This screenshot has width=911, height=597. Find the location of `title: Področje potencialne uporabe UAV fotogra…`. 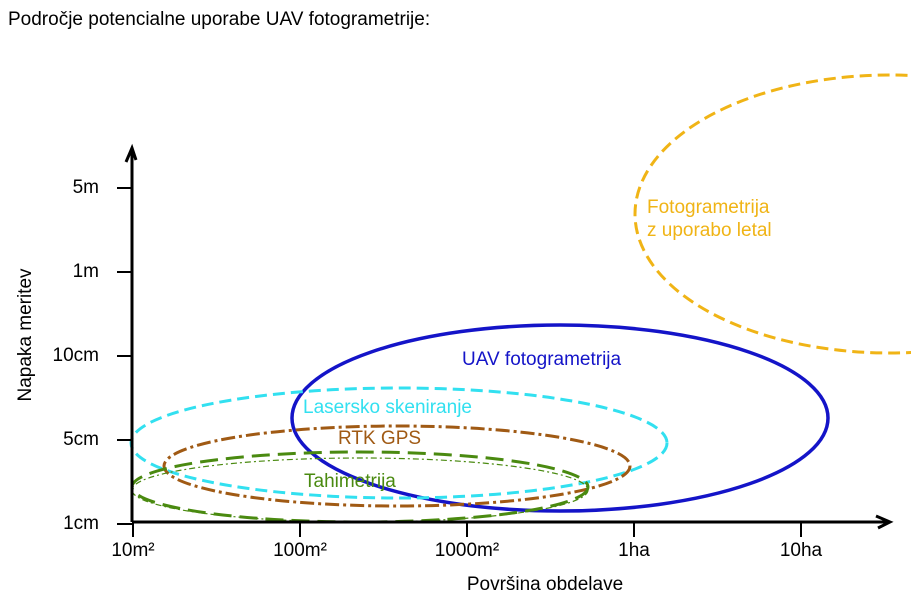

title: Področje potencialne uporabe UAV fotogra… is located at coordinates (219, 19).